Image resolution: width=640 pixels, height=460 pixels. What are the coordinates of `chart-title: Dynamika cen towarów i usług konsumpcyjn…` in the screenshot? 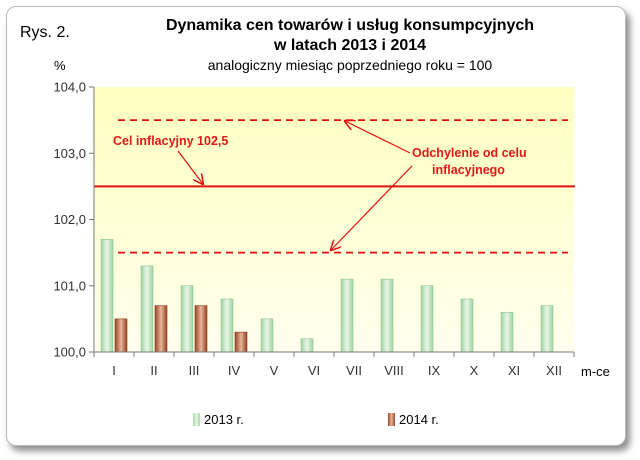 It's located at (350, 45).